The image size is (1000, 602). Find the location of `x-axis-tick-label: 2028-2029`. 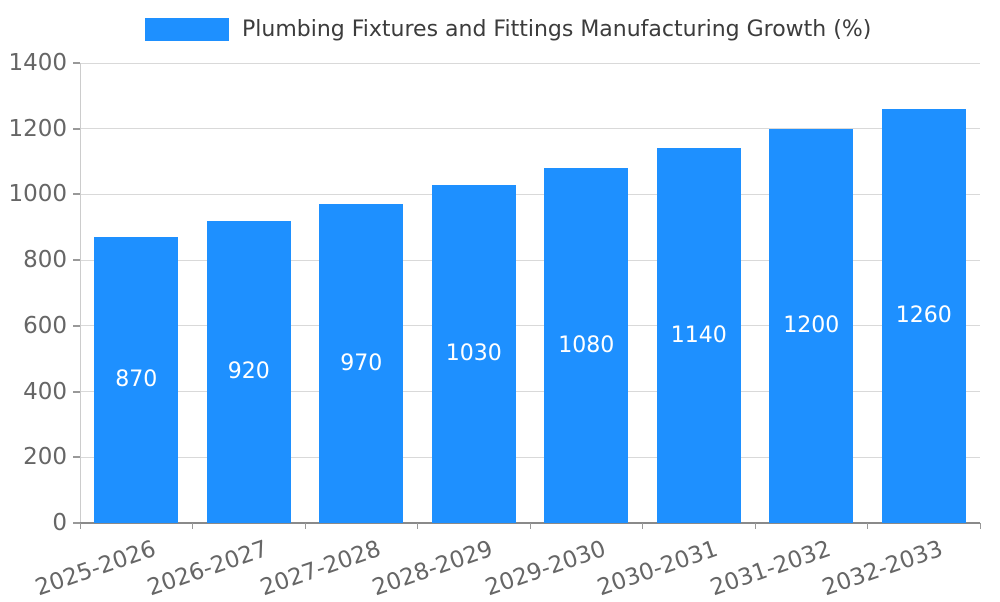

x-axis-tick-label: 2028-2029 is located at coordinates (433, 568).